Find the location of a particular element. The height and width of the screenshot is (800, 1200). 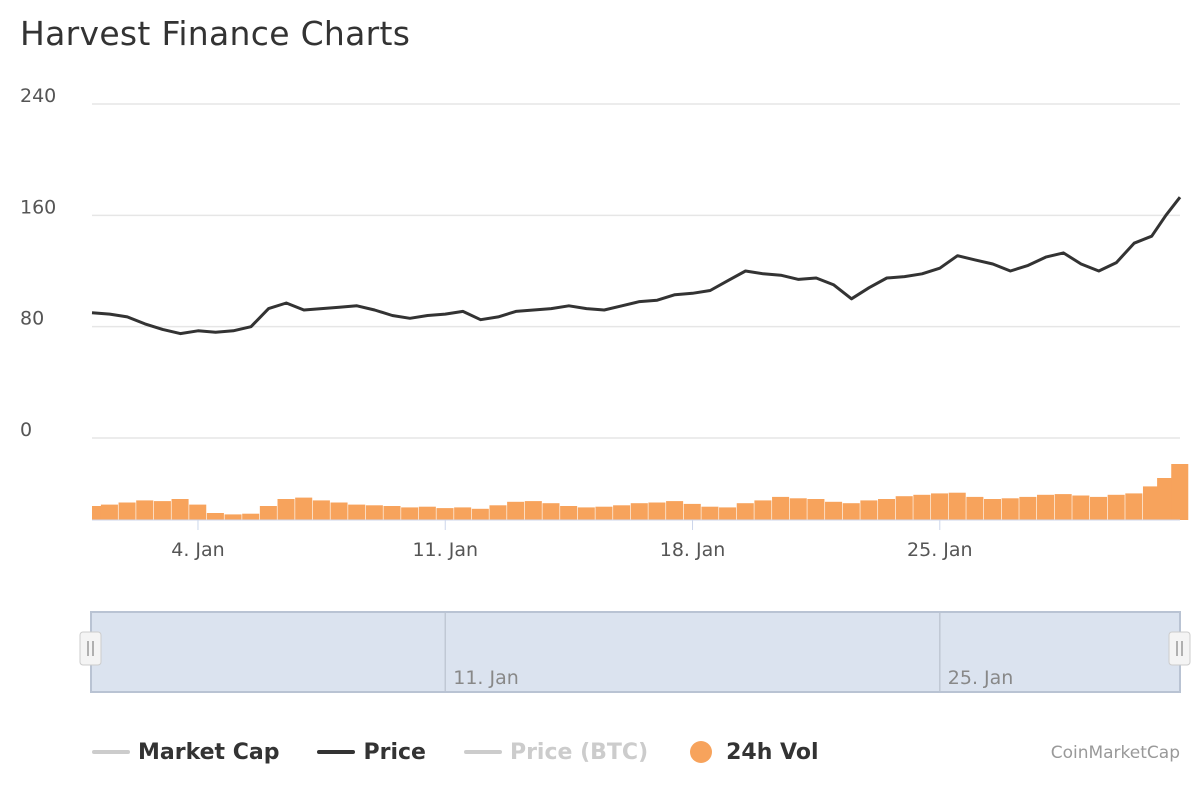

legend-item-price-btc: Price (BTC) is located at coordinates (556, 752).